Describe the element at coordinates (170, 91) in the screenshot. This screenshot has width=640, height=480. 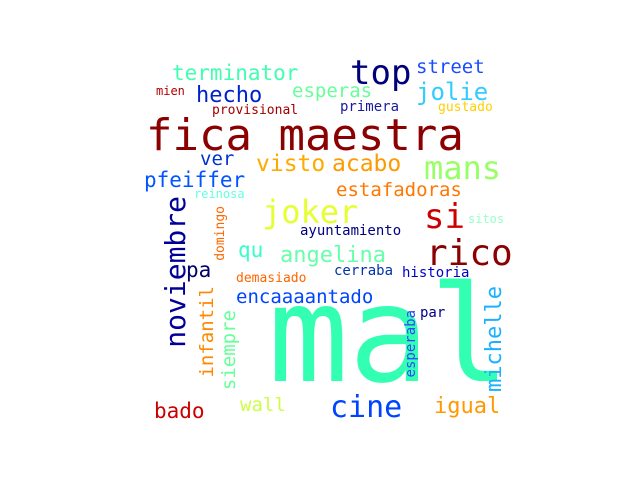
I see `word-mien: mien` at that location.